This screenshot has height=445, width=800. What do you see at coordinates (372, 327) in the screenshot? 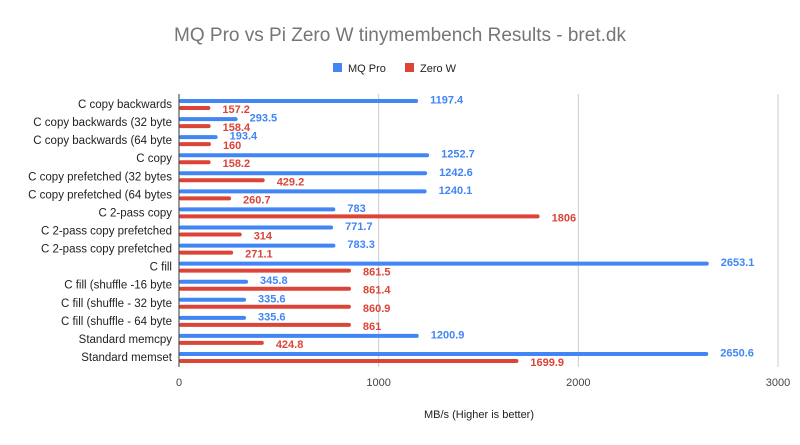
I see `data-label: 861` at bounding box center [372, 327].